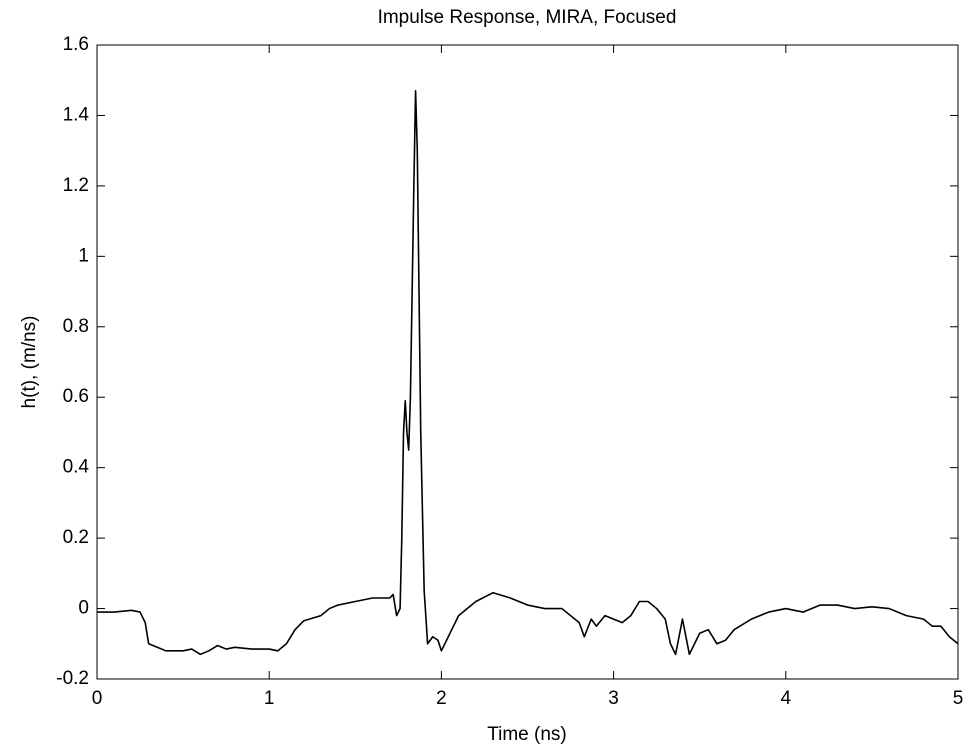  What do you see at coordinates (76, 44) in the screenshot?
I see `y-tick-label: 1.6` at bounding box center [76, 44].